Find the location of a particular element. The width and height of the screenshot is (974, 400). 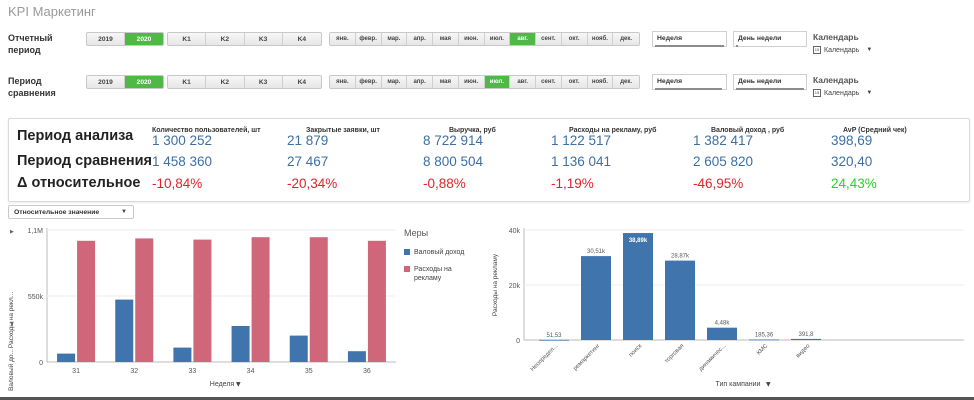

comparison-week-filter: Неделя is located at coordinates (689, 82).